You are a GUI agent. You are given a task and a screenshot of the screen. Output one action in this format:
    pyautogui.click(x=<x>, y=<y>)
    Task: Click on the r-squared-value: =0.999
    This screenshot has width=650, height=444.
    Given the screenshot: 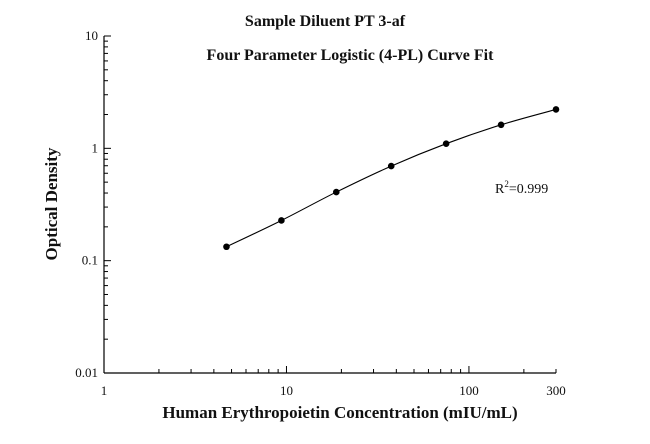 What is the action you would take?
    pyautogui.click(x=528, y=189)
    